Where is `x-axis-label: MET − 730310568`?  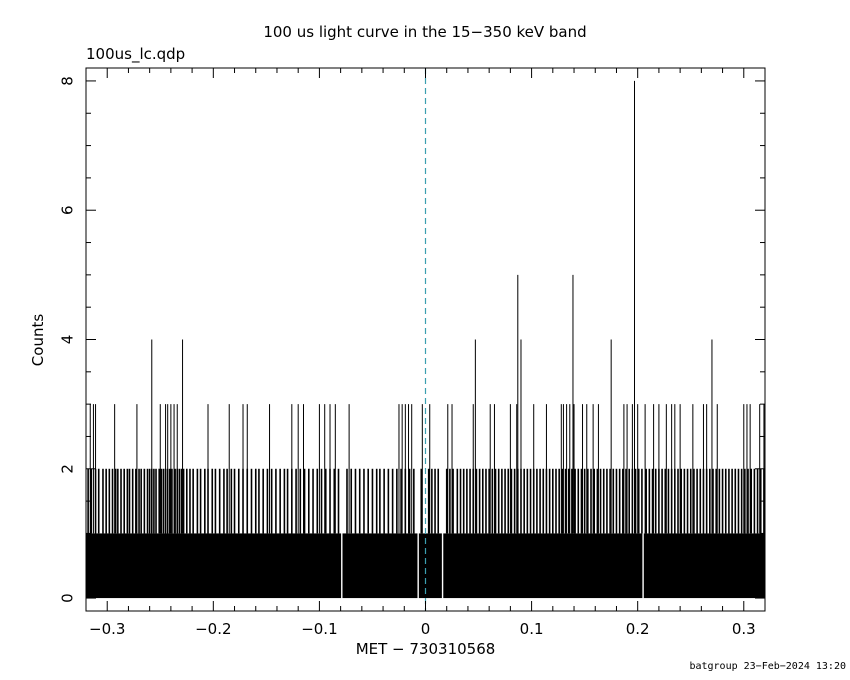
x-axis-label: MET − 730310568 is located at coordinates (425, 649).